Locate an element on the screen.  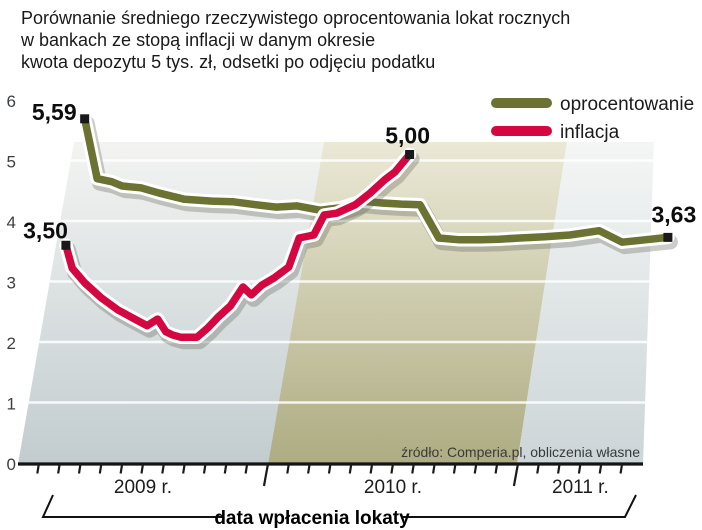
year-label-2: 2010 r. is located at coordinates (393, 487).